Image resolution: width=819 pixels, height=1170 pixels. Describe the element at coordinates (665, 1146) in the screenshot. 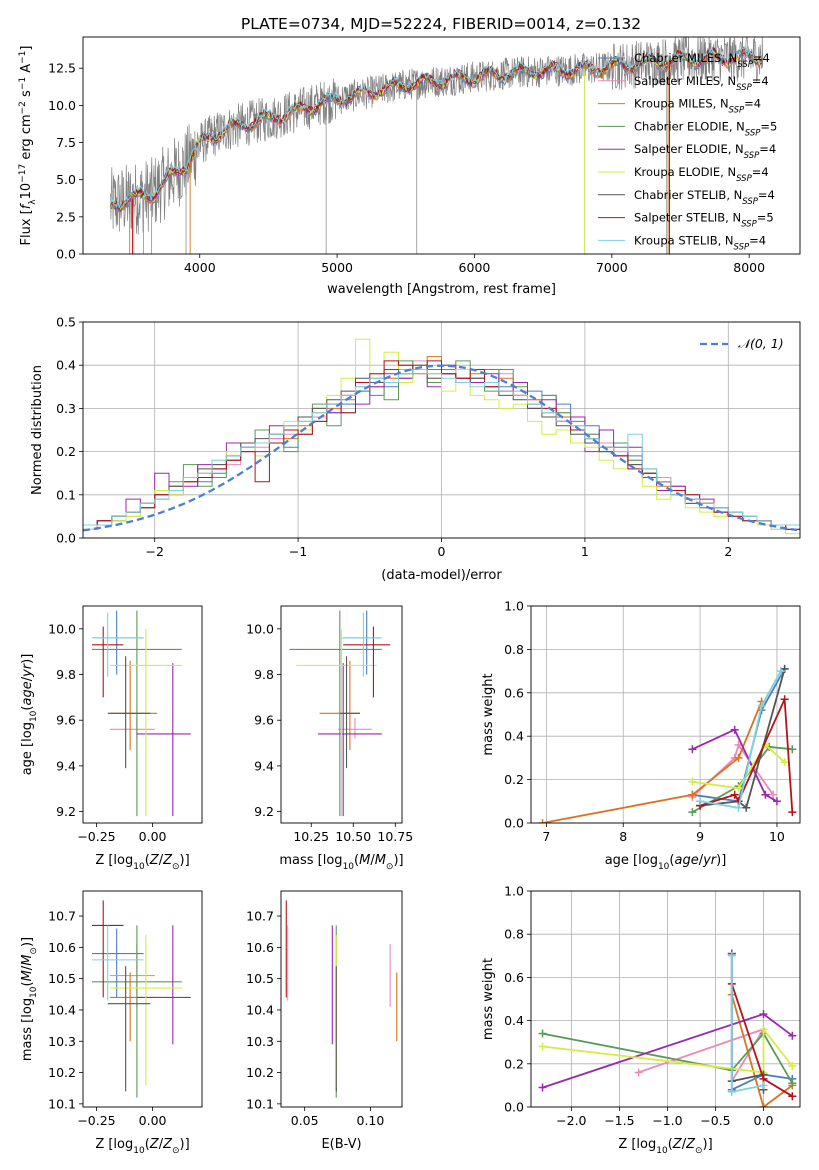

I see `x-axis-label: Z [log10(Z/Z⊙)]` at that location.